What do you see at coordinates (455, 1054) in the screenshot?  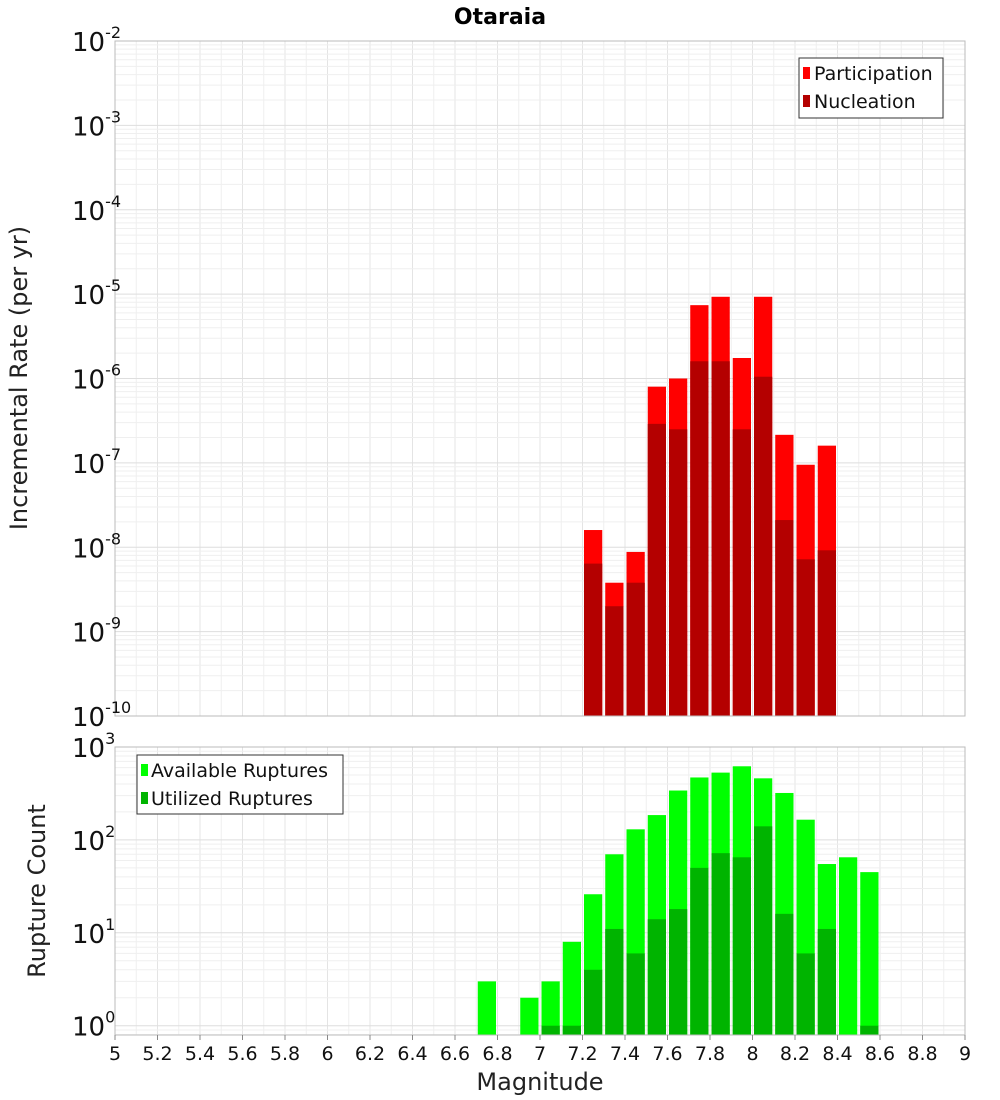 I see `x-tick-label: 6.6` at bounding box center [455, 1054].